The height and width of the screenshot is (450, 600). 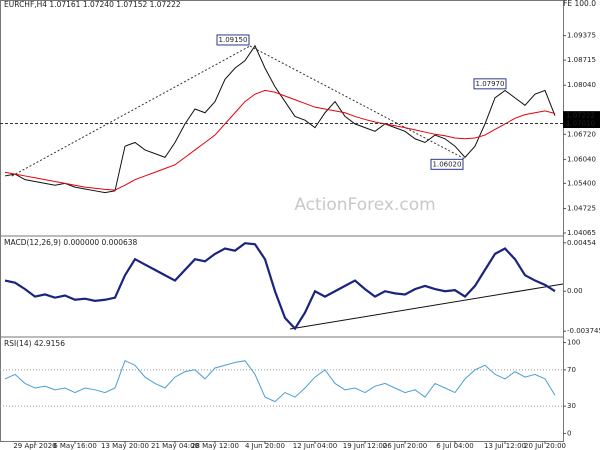 What do you see at coordinates (571, 370) in the screenshot?
I see `y-tick-label: 70` at bounding box center [571, 370].